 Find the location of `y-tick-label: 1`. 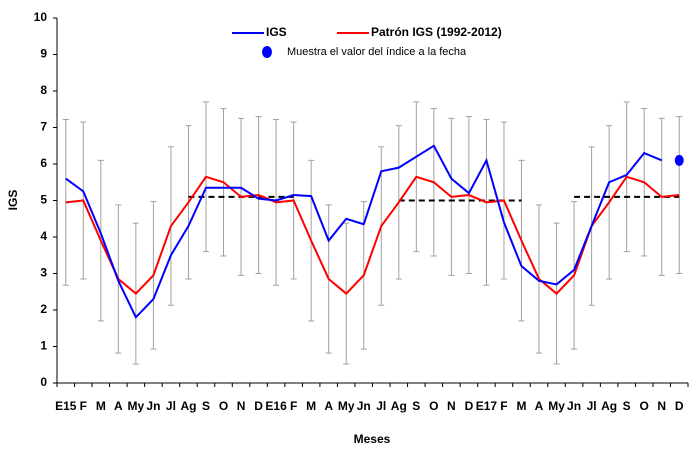

y-tick-label: 1 is located at coordinates (43, 346).